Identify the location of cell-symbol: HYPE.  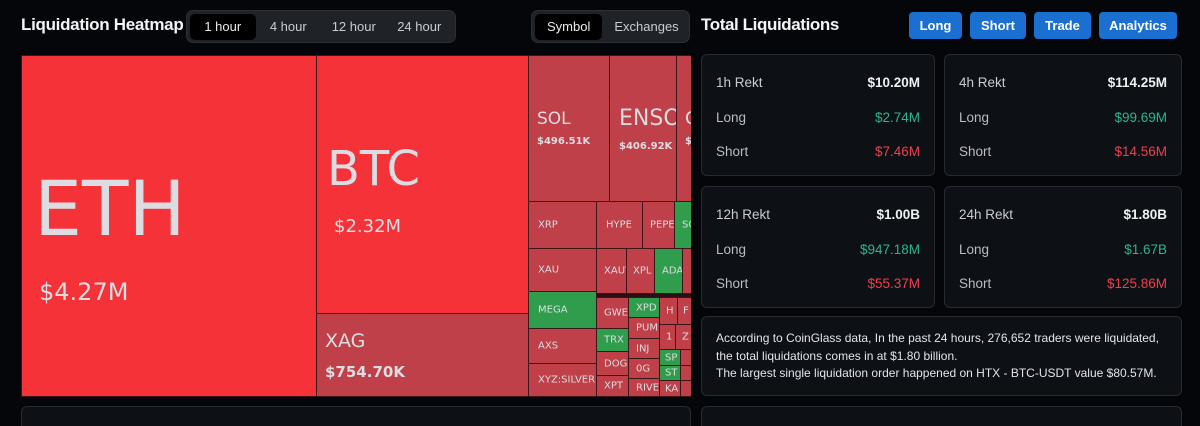
(619, 225).